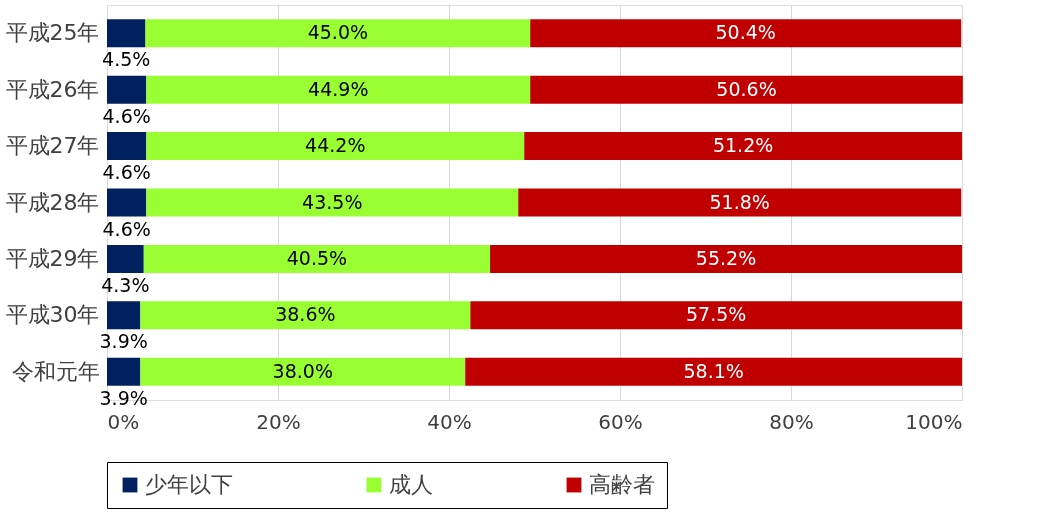 Image resolution: width=1040 pixels, height=530 pixels. Describe the element at coordinates (726, 257) in the screenshot. I see `data-label: 55.2%` at that location.